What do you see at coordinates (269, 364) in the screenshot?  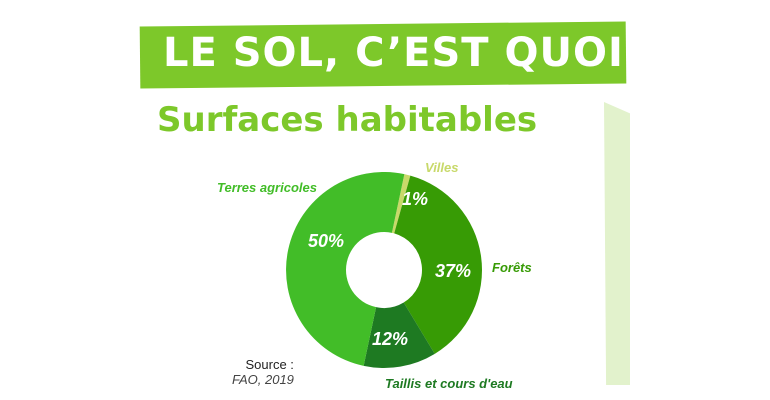 I see `source-label: Source :` at bounding box center [269, 364].